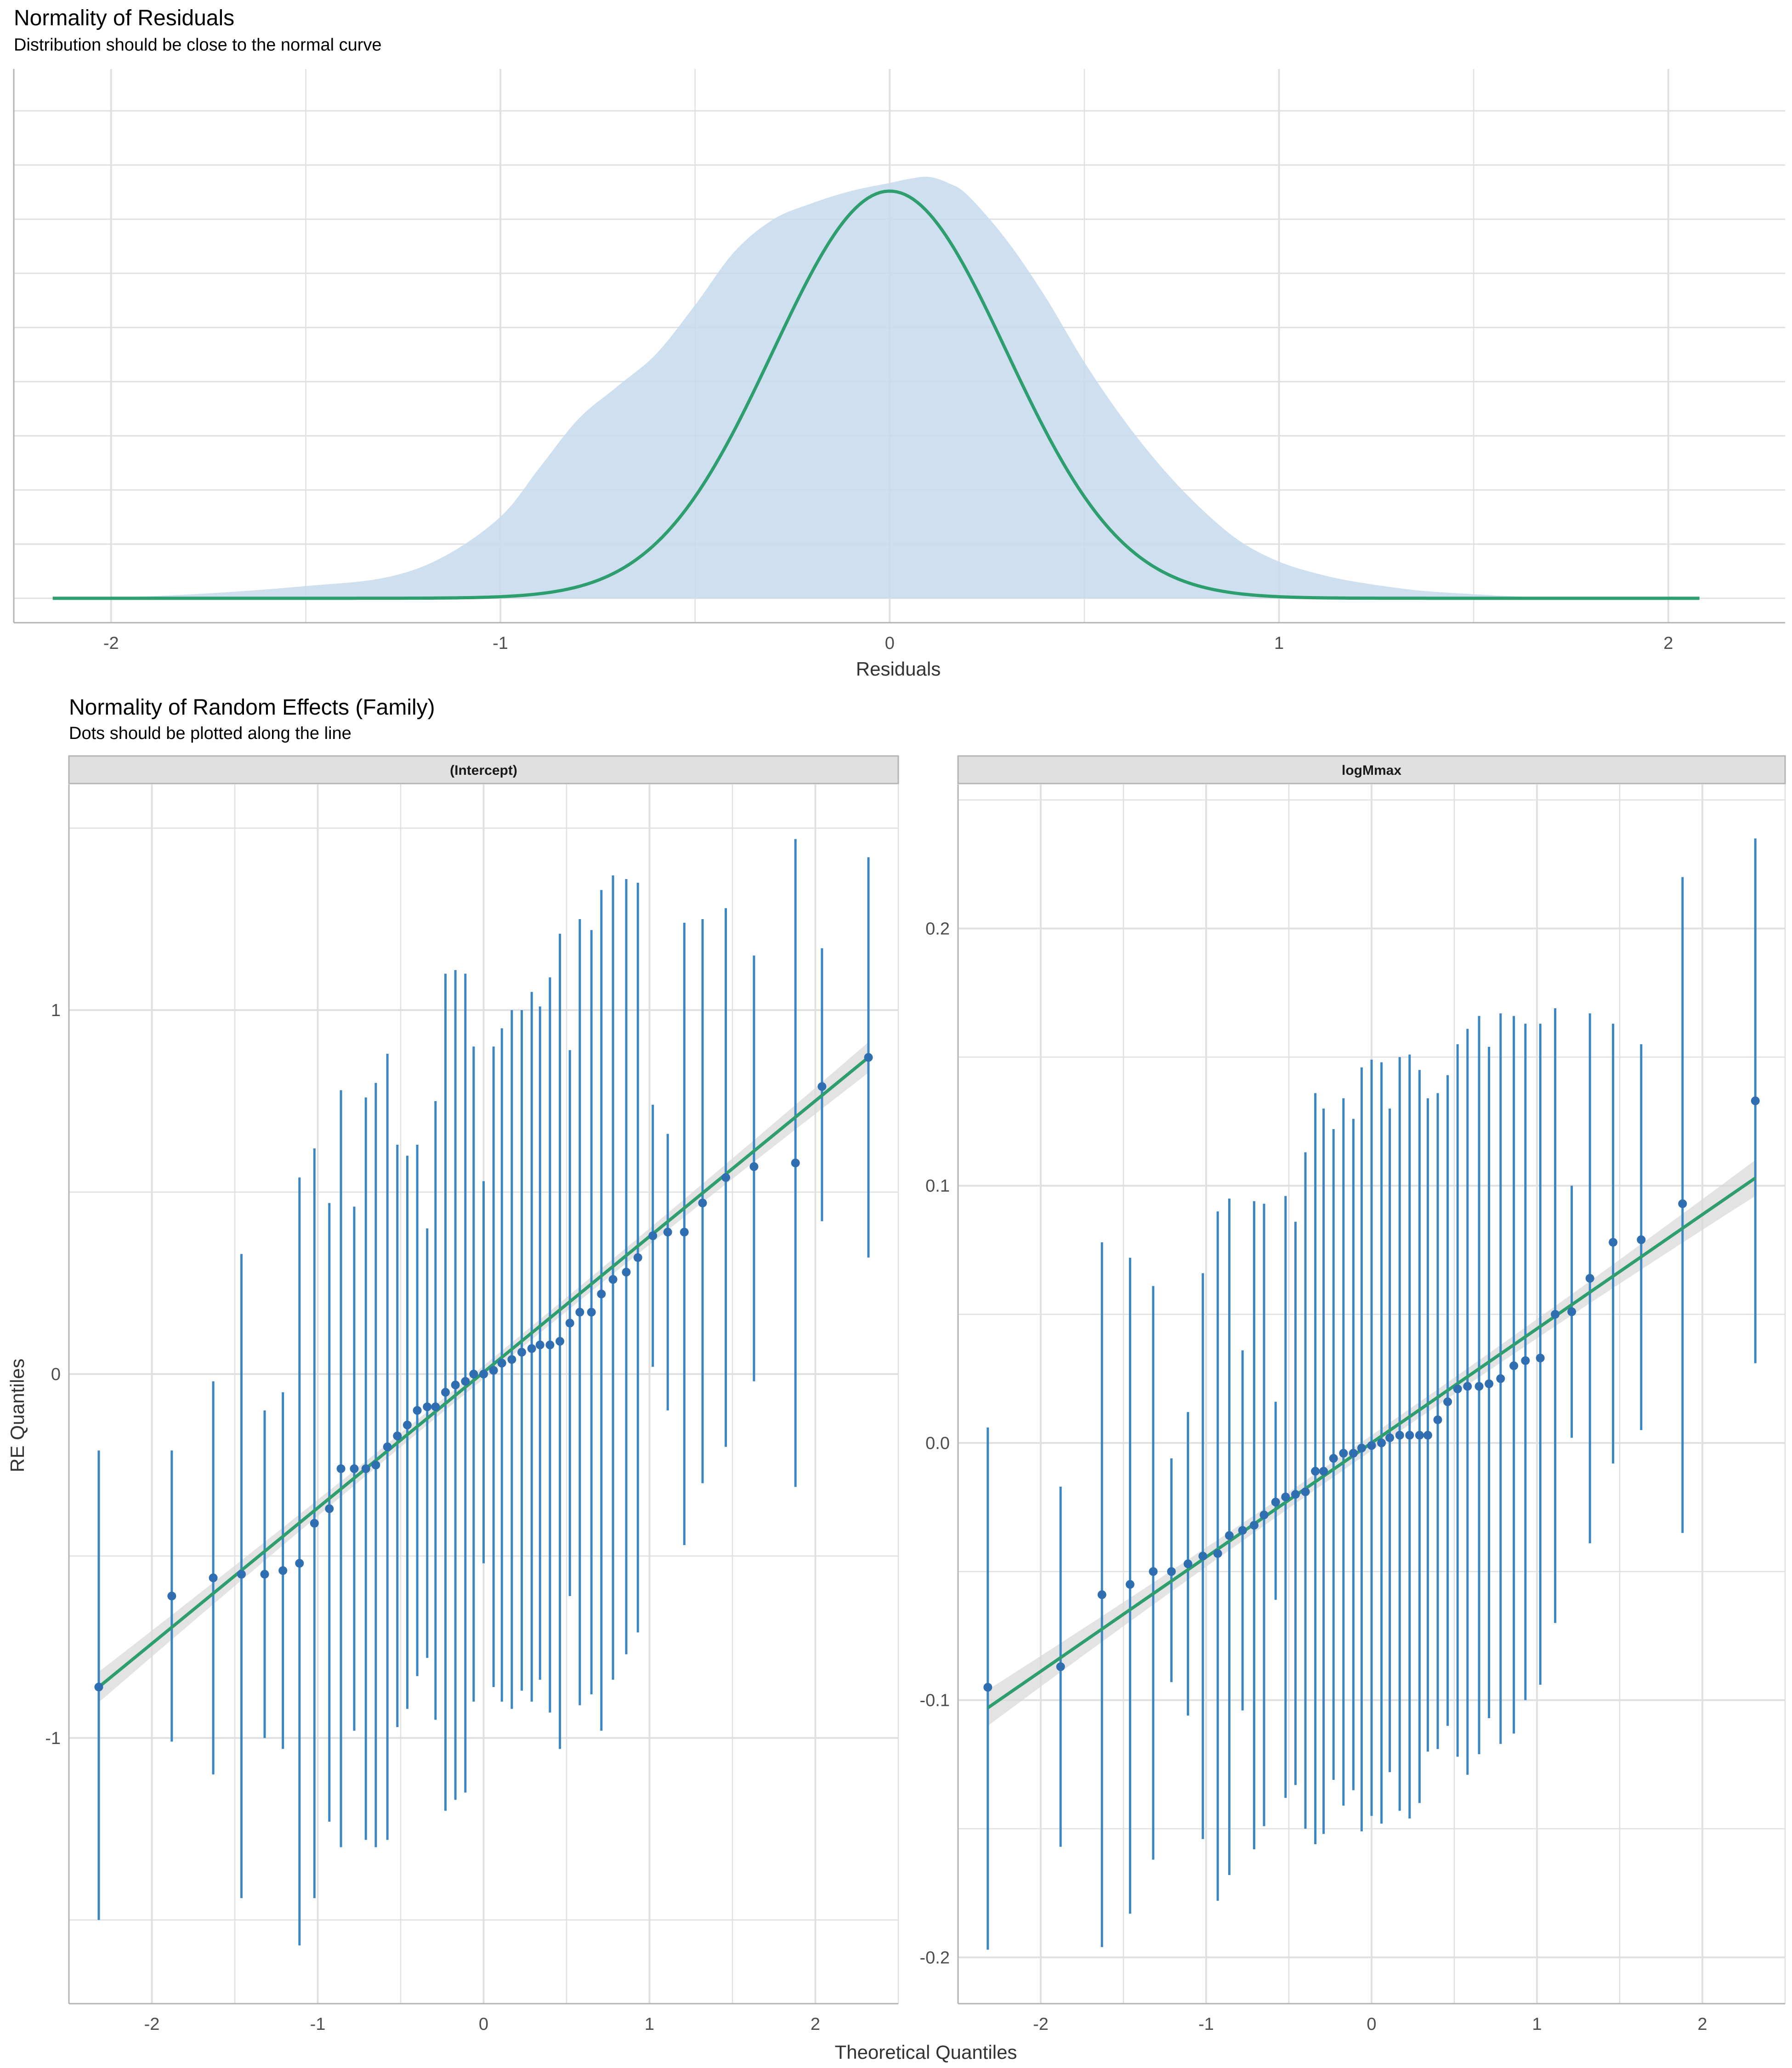  Describe the element at coordinates (937, 928) in the screenshot. I see `y-tick-label: 0.2` at that location.